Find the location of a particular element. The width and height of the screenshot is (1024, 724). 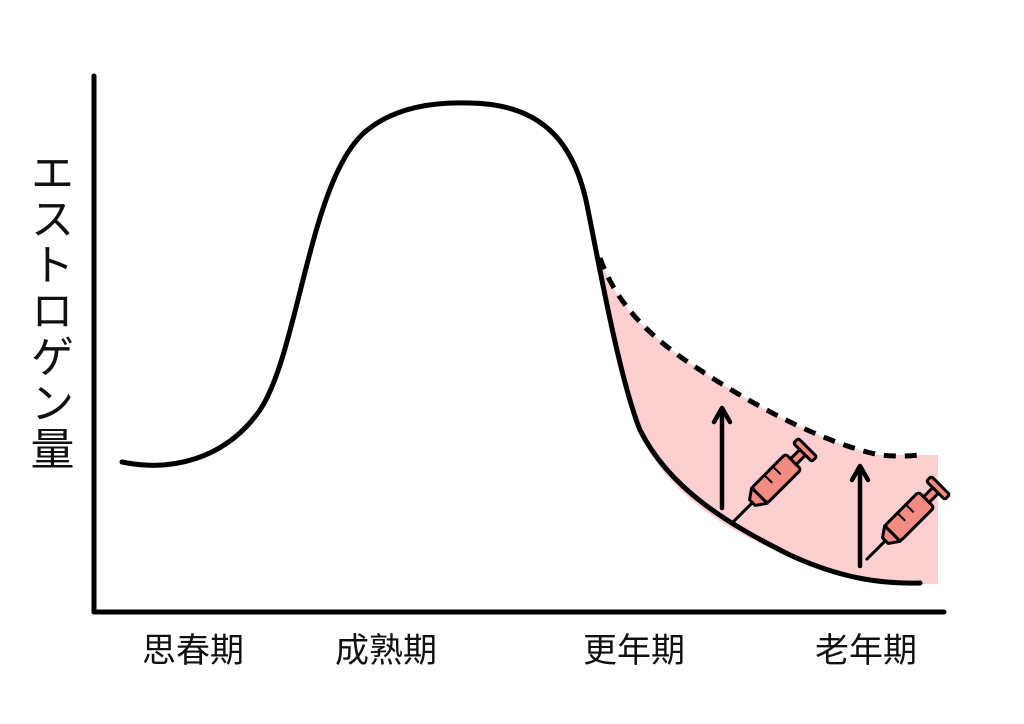

stage-label-menopause: 更年期 is located at coordinates (634, 651).